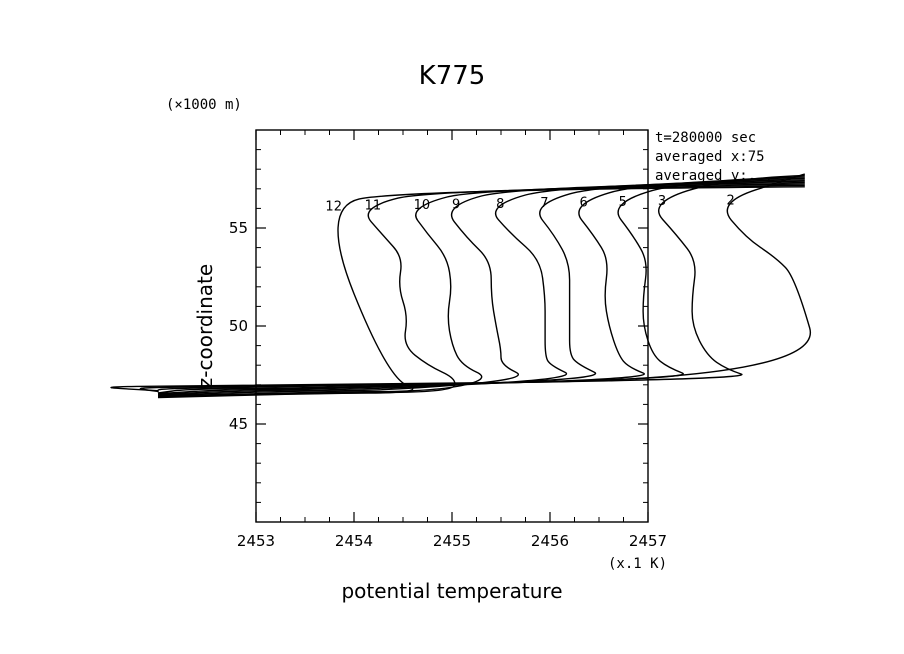 This screenshot has height=654, width=904. Describe the element at coordinates (529, 204) in the screenshot. I see `contour-labels: 12 11 10 9 8 7 6 5 3 2` at that location.